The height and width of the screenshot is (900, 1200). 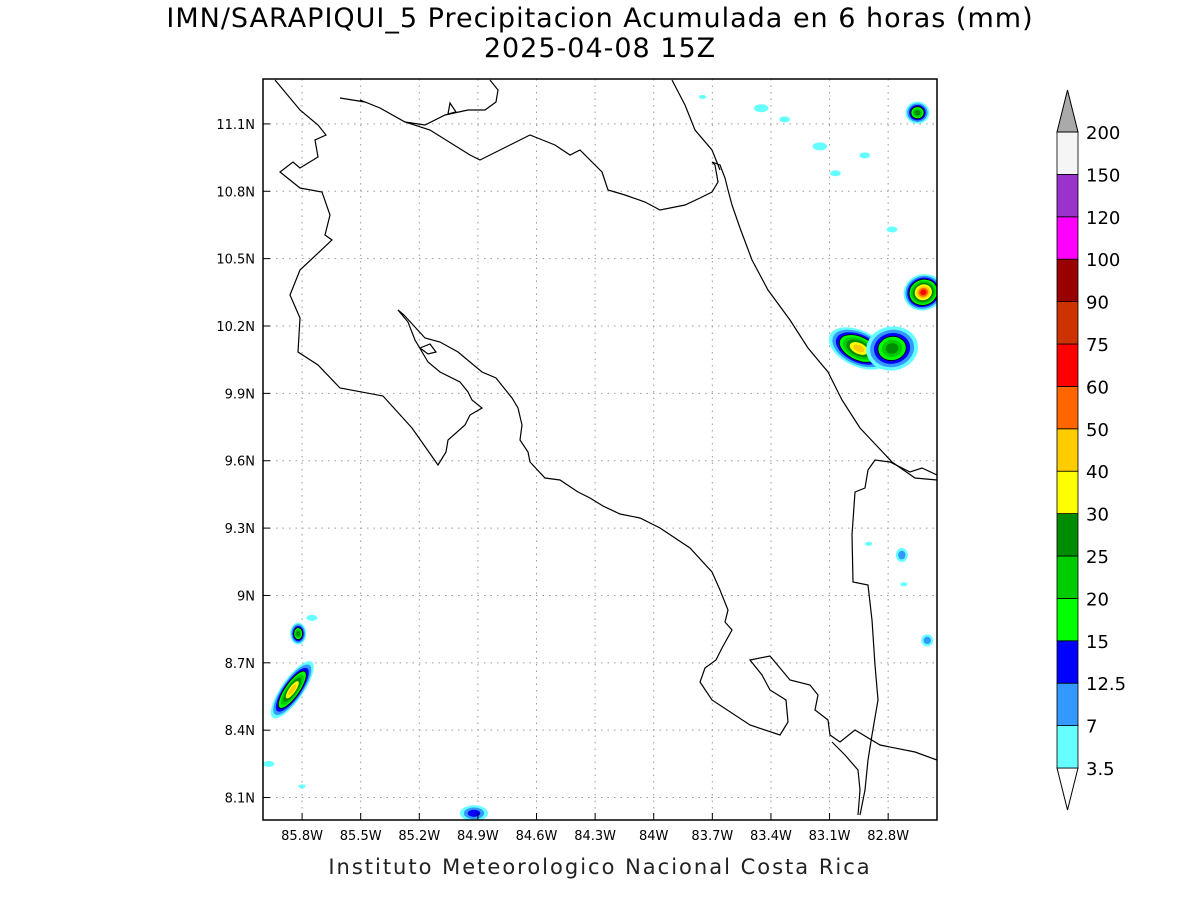 What do you see at coordinates (1097, 642) in the screenshot?
I see `colorbar-label: 15` at bounding box center [1097, 642].